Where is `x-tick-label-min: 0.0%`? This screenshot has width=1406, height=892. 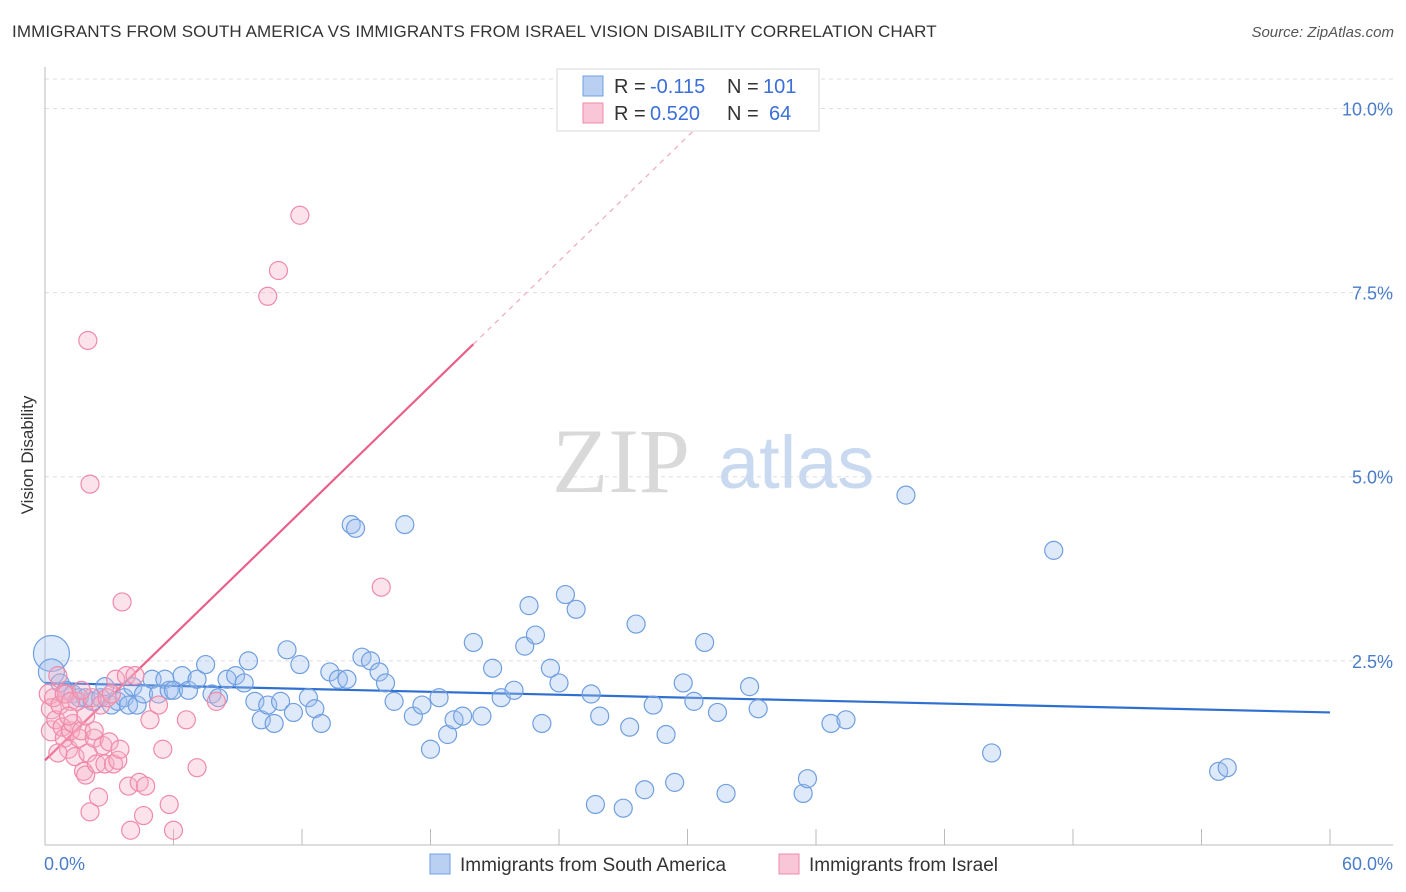
x-tick-label-min: 0.0% is located at coordinates (64, 864).